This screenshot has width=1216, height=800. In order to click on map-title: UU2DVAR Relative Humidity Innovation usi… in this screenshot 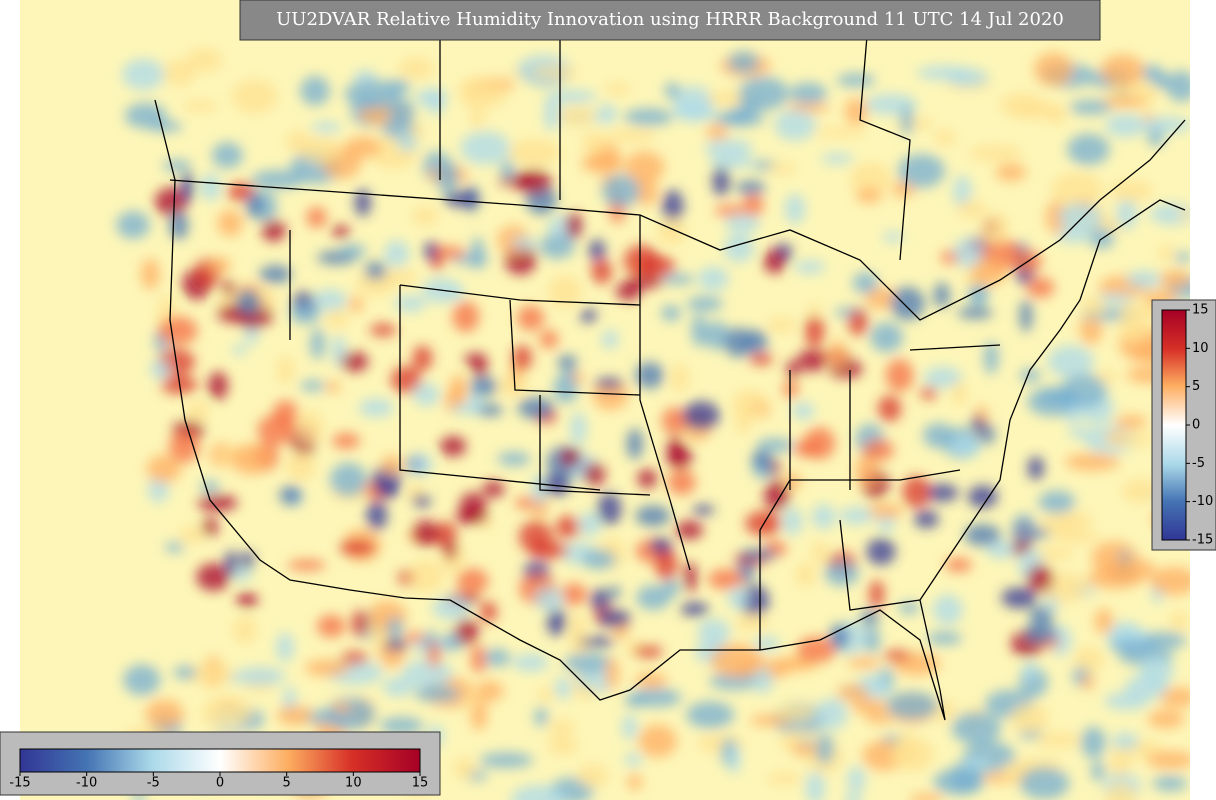, I will do `click(670, 19)`.